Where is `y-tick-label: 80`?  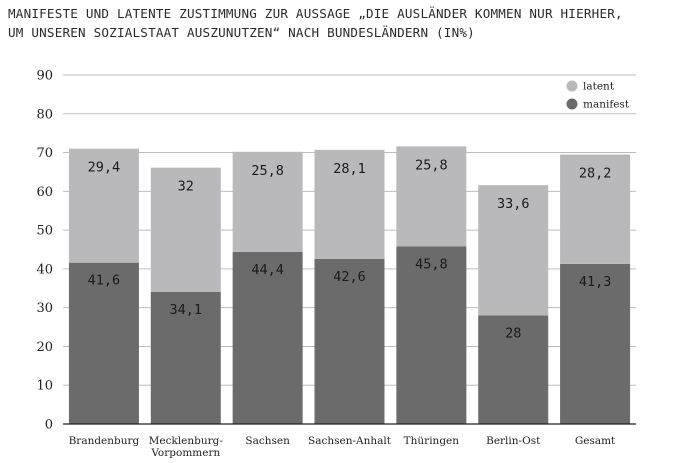
y-tick-label: 80 is located at coordinates (44, 114).